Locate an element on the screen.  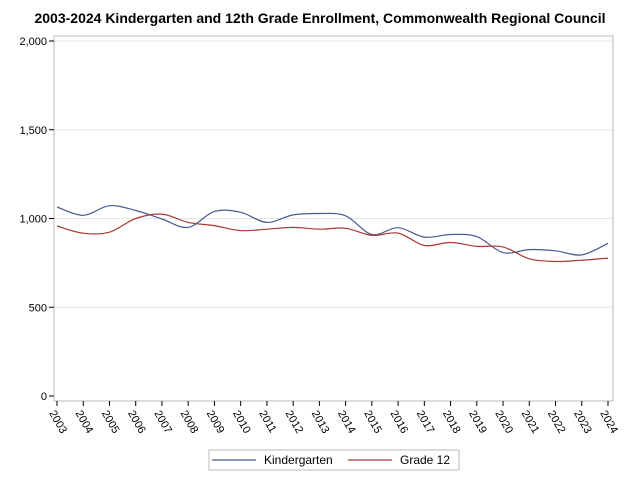
x-tick-label: 2024 is located at coordinates (608, 422).